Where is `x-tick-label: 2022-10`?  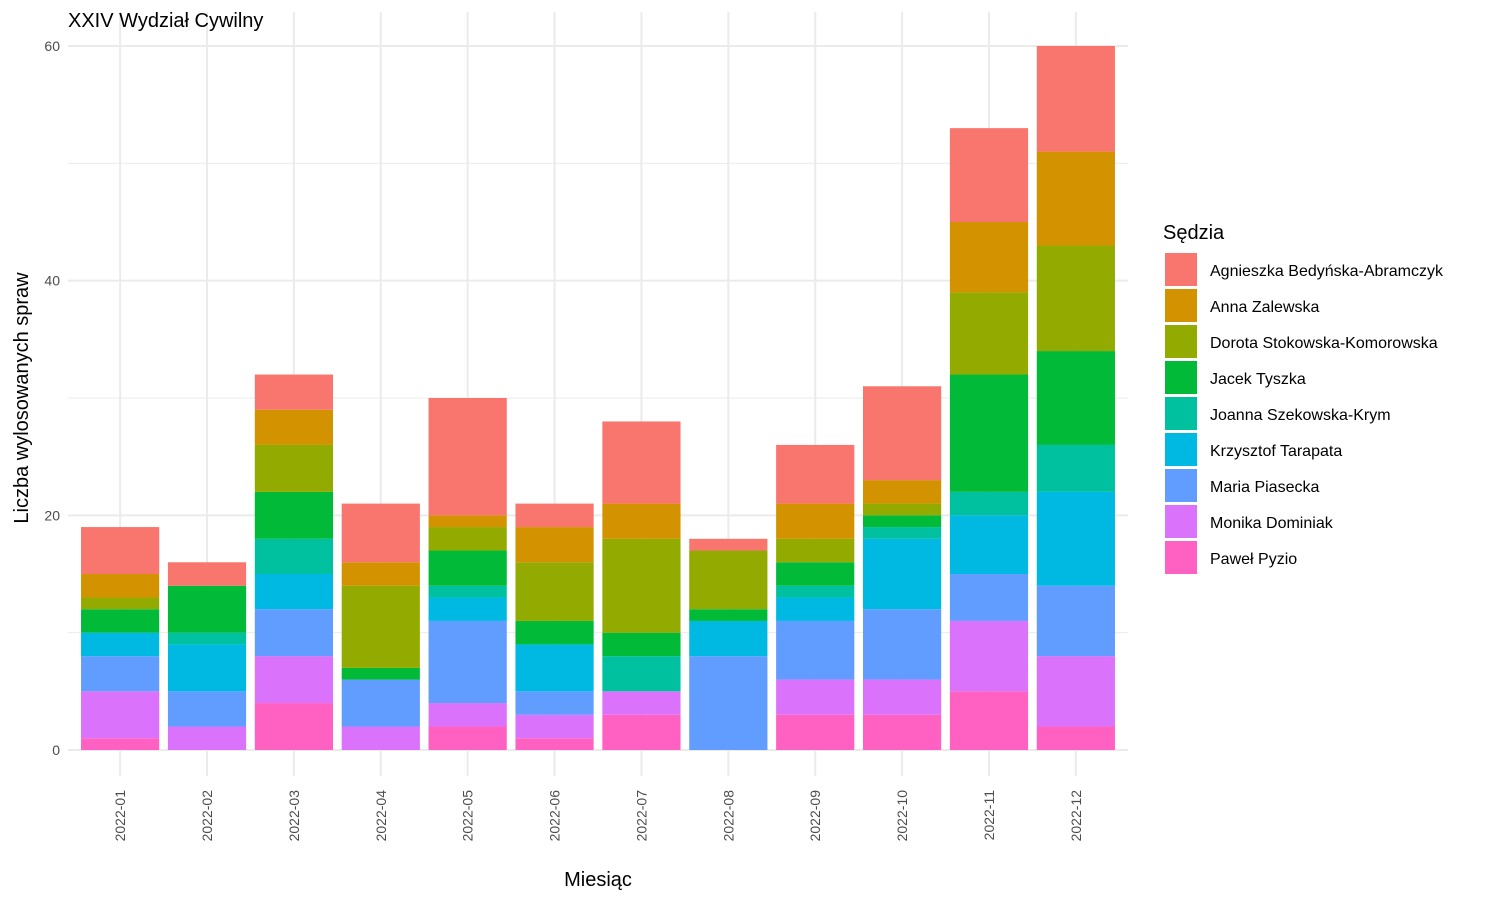 x-tick-label: 2022-10 is located at coordinates (902, 816).